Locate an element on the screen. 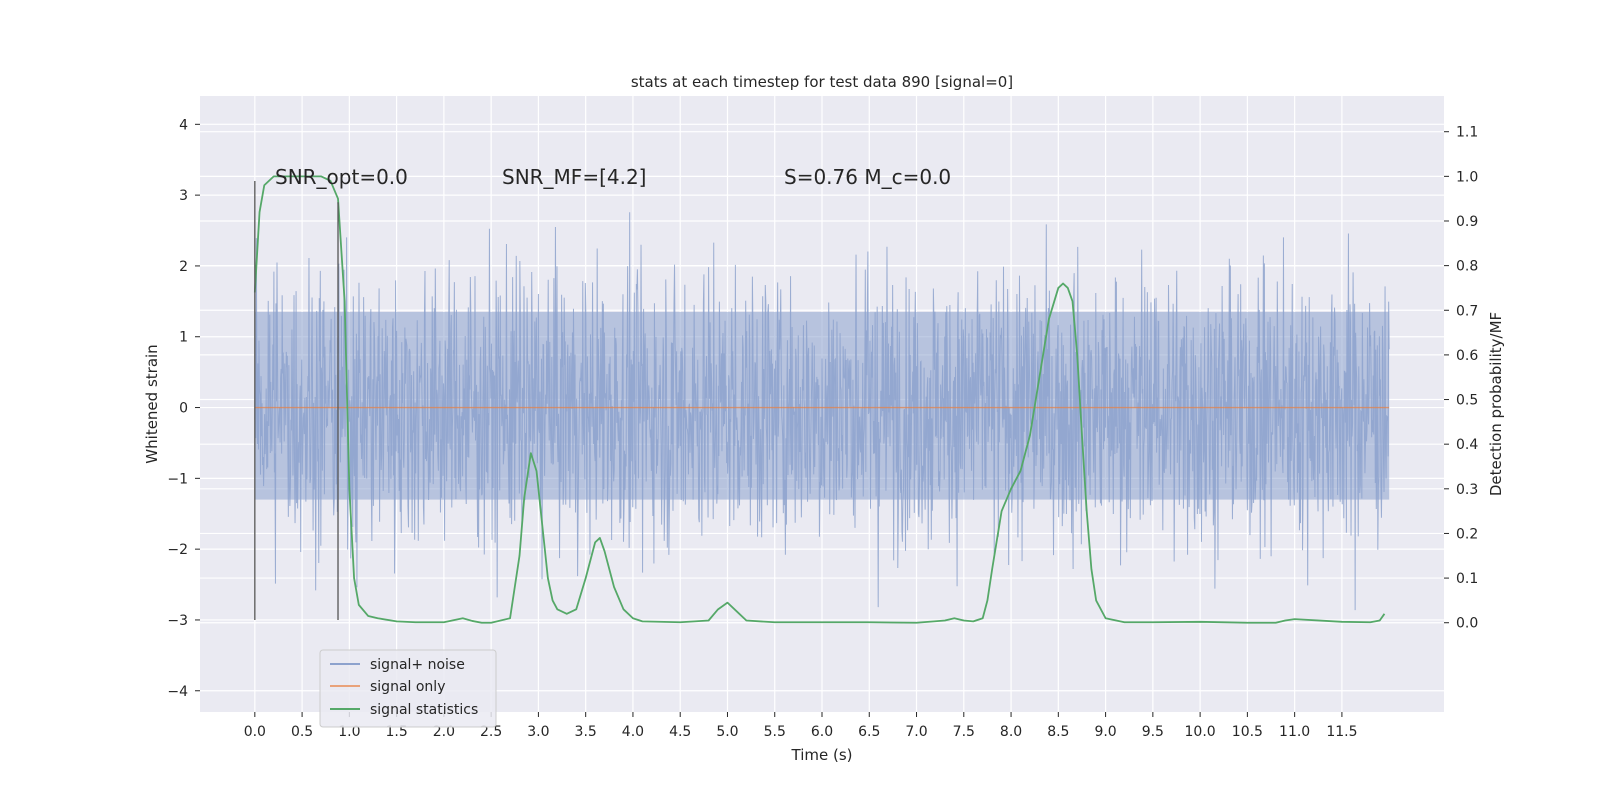  x-tick-label: 3.5 is located at coordinates (586, 732).